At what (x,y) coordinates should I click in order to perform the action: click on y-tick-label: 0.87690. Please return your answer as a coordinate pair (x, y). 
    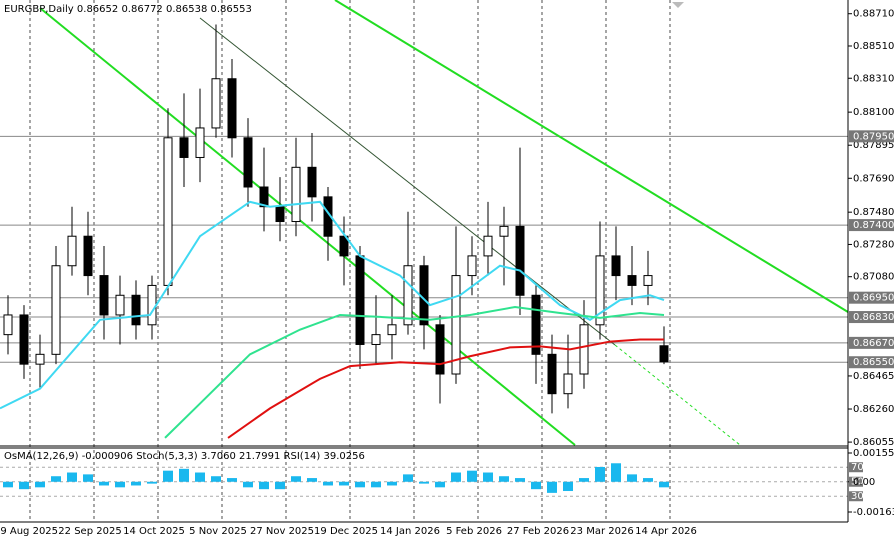
    Looking at the image, I should click on (873, 178).